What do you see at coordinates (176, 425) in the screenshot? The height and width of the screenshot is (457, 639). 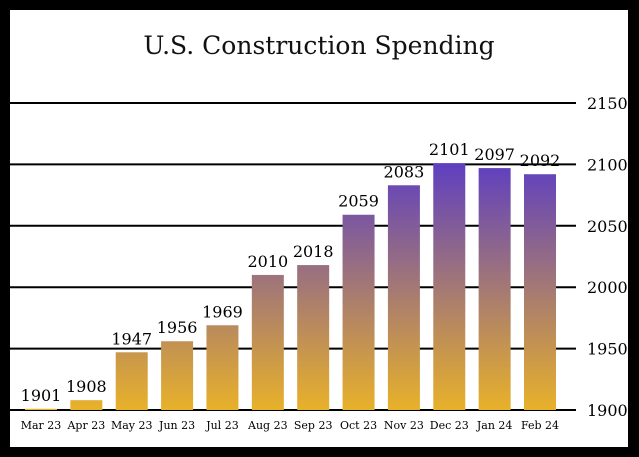 I see `x-category-label: Jun 23` at bounding box center [176, 425].